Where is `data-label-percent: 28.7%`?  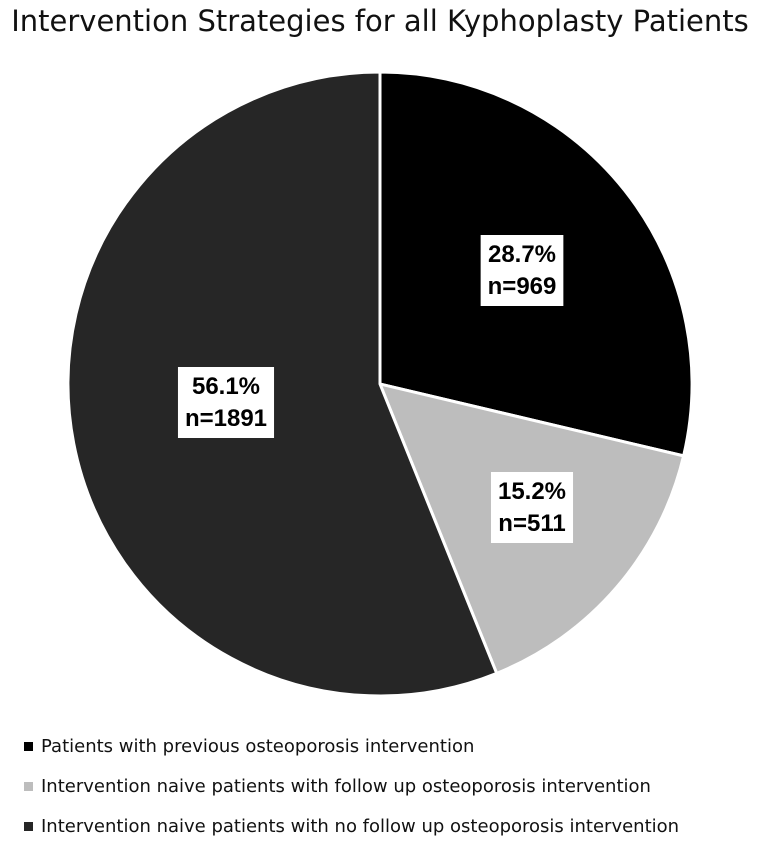 data-label-percent: 28.7% is located at coordinates (522, 254).